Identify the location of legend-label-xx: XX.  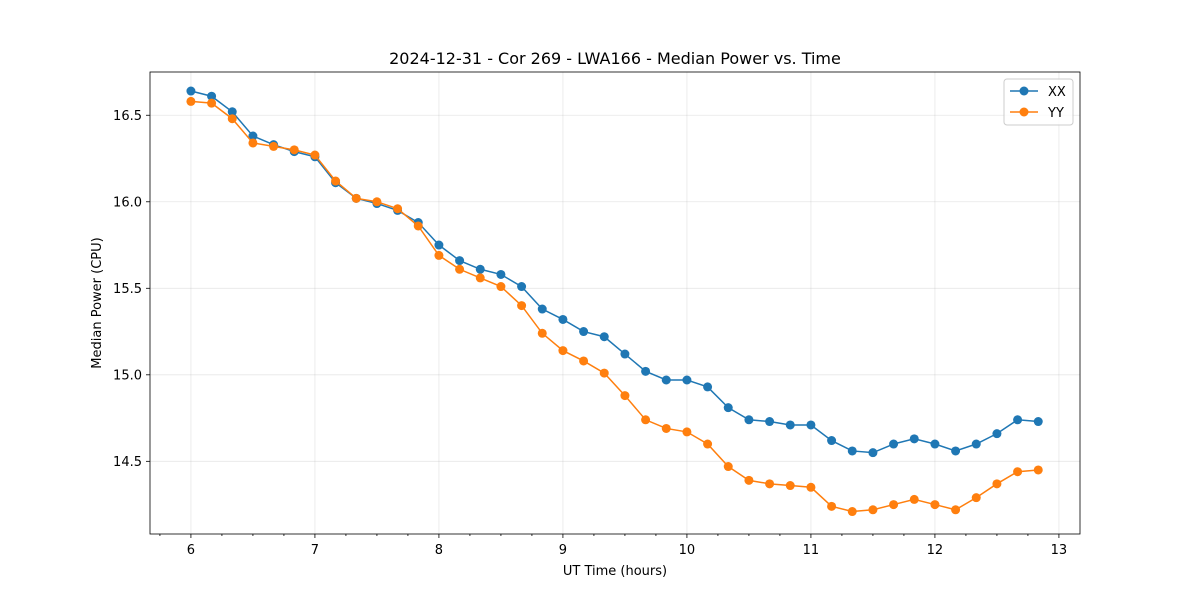
(1057, 92).